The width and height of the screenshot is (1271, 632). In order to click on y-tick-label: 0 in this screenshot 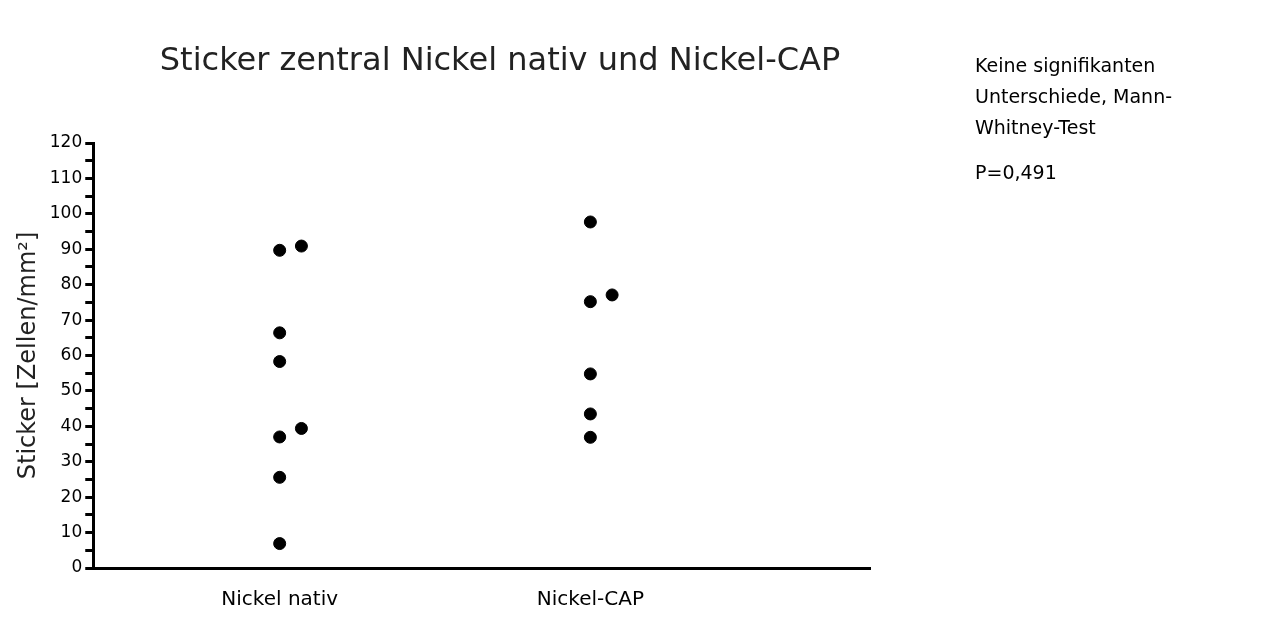, I will do `click(77, 566)`.